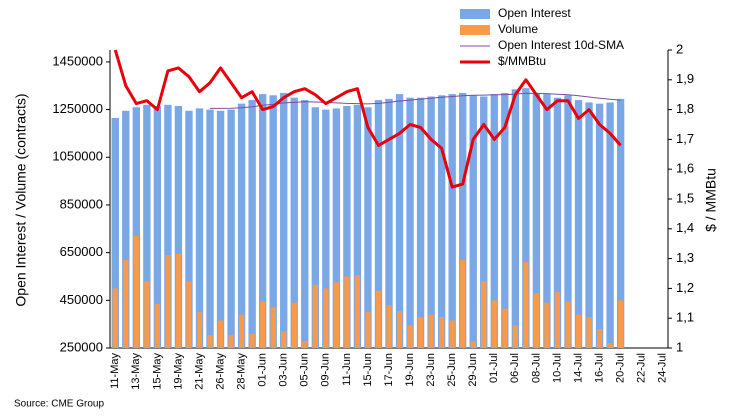 This screenshot has height=416, width=731. What do you see at coordinates (263, 370) in the screenshot?
I see `x-tick-label: 01-Jun` at bounding box center [263, 370].